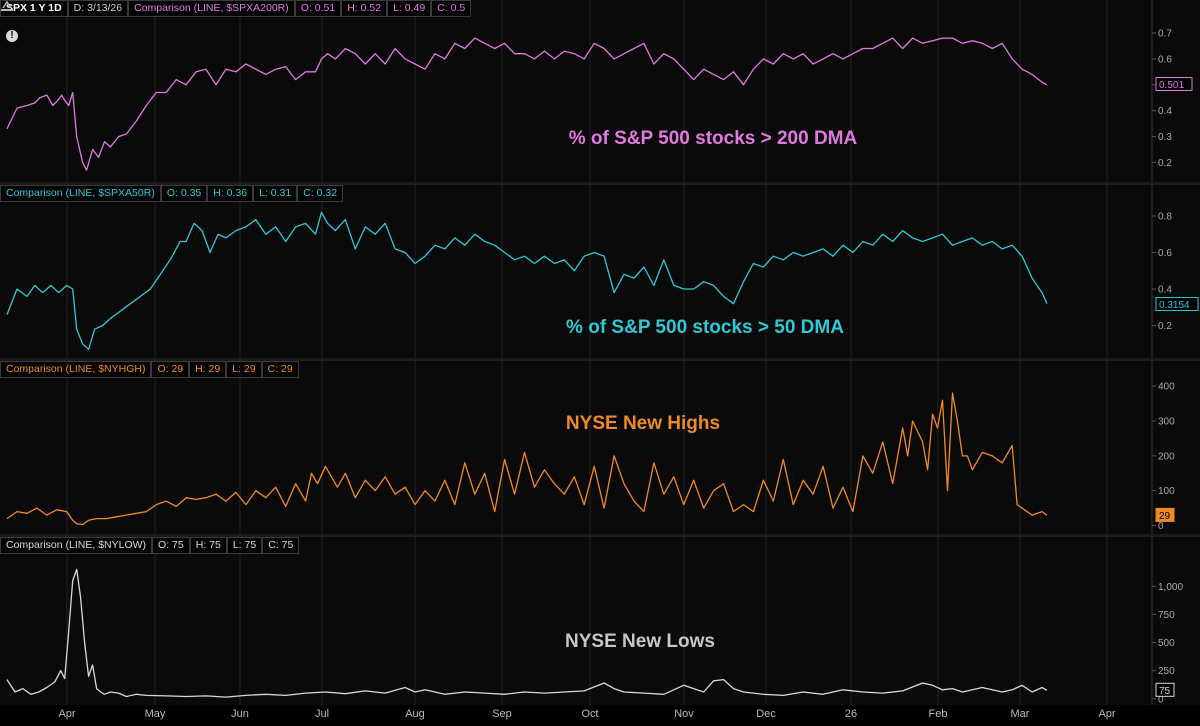  What do you see at coordinates (322, 714) in the screenshot?
I see `x-tick-label: Jul` at bounding box center [322, 714].